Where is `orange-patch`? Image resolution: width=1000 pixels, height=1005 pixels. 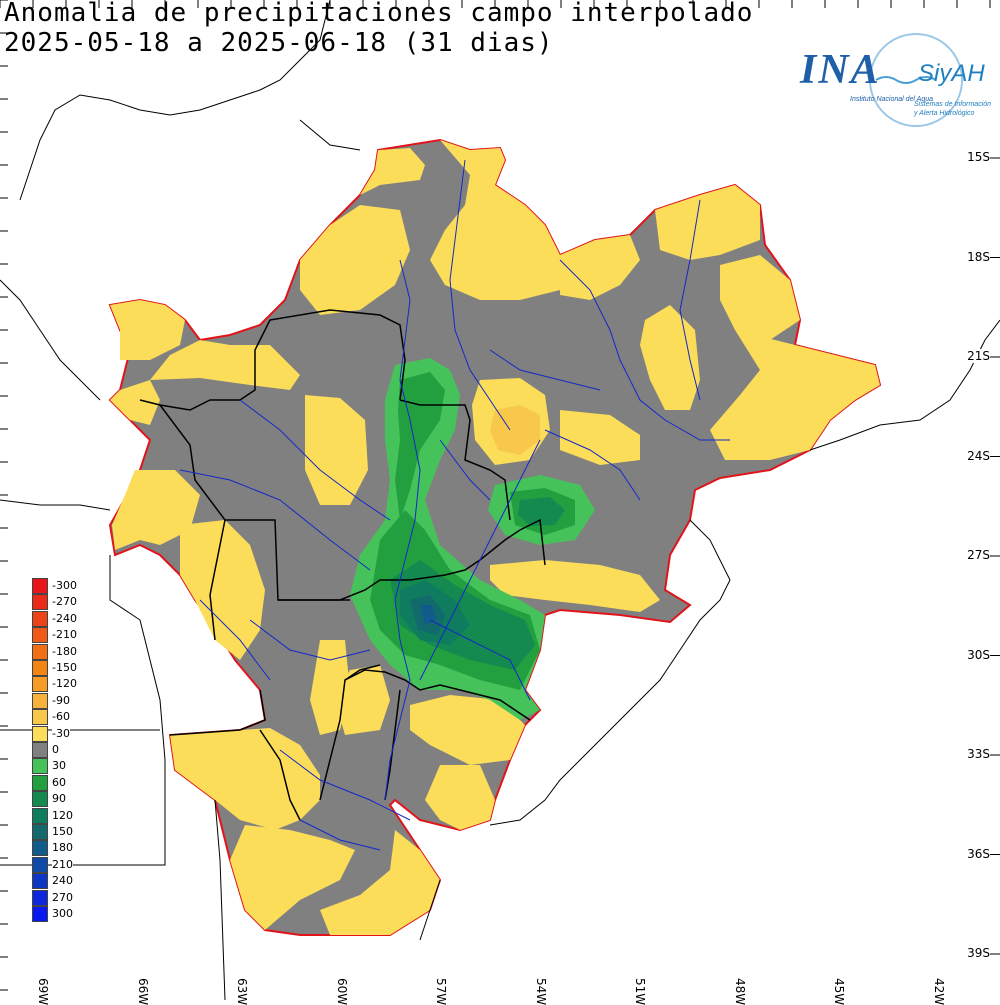
orange-patch is located at coordinates (515, 430).